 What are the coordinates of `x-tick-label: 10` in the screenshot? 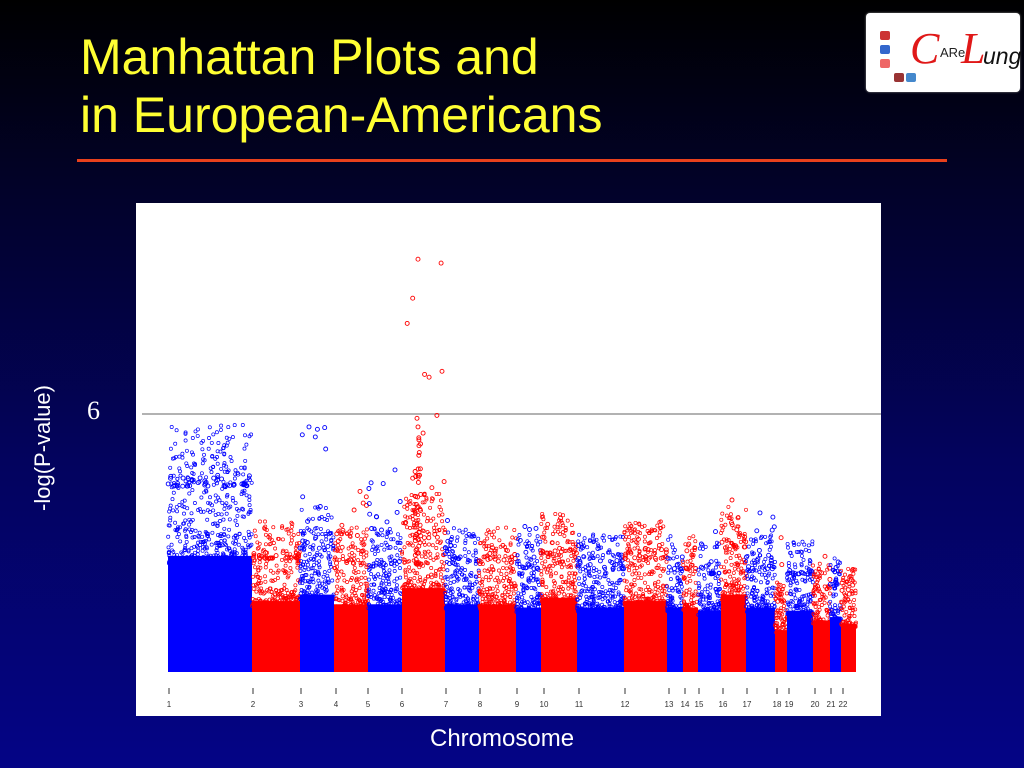 It's located at (544, 704).